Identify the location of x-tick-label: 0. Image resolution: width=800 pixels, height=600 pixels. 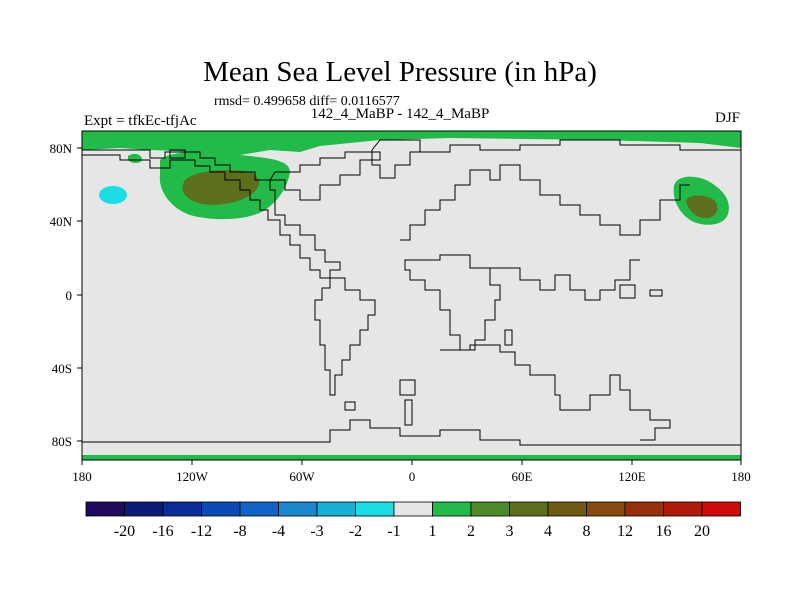
(412, 476).